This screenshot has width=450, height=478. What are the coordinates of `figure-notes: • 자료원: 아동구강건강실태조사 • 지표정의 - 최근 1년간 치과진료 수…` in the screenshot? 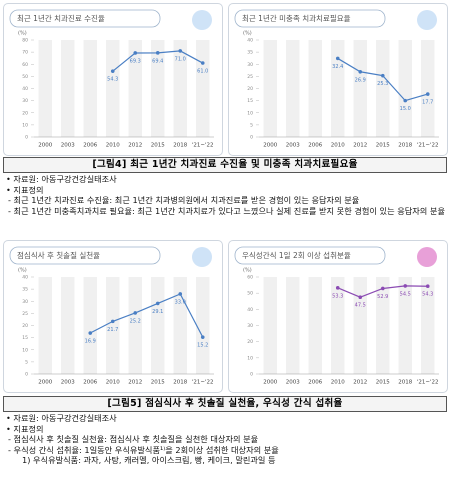 It's located at (226, 195).